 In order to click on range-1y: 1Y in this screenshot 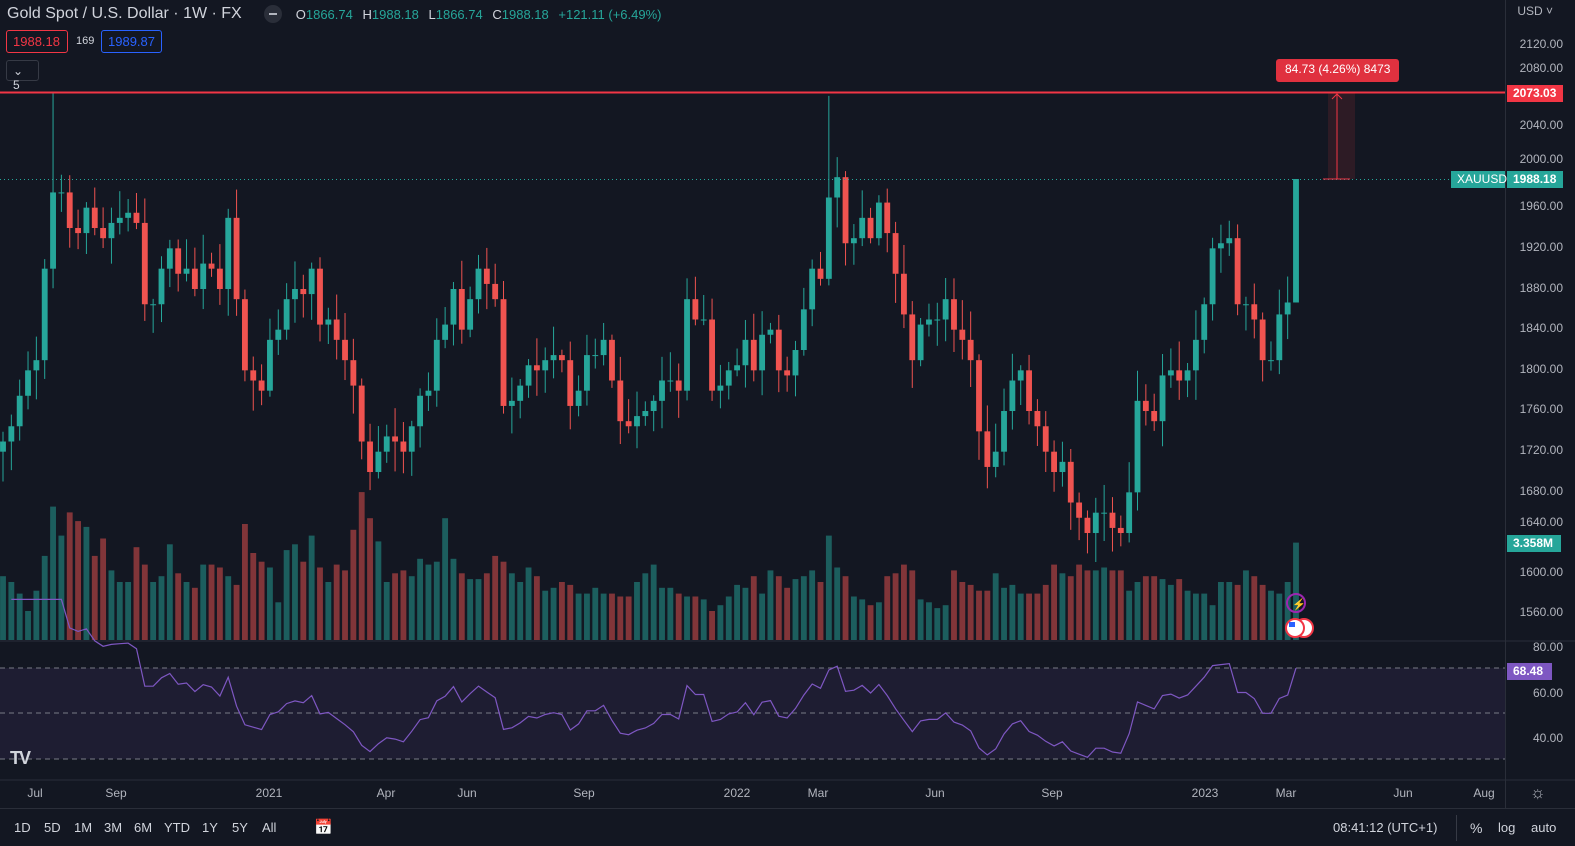, I will do `click(210, 827)`.